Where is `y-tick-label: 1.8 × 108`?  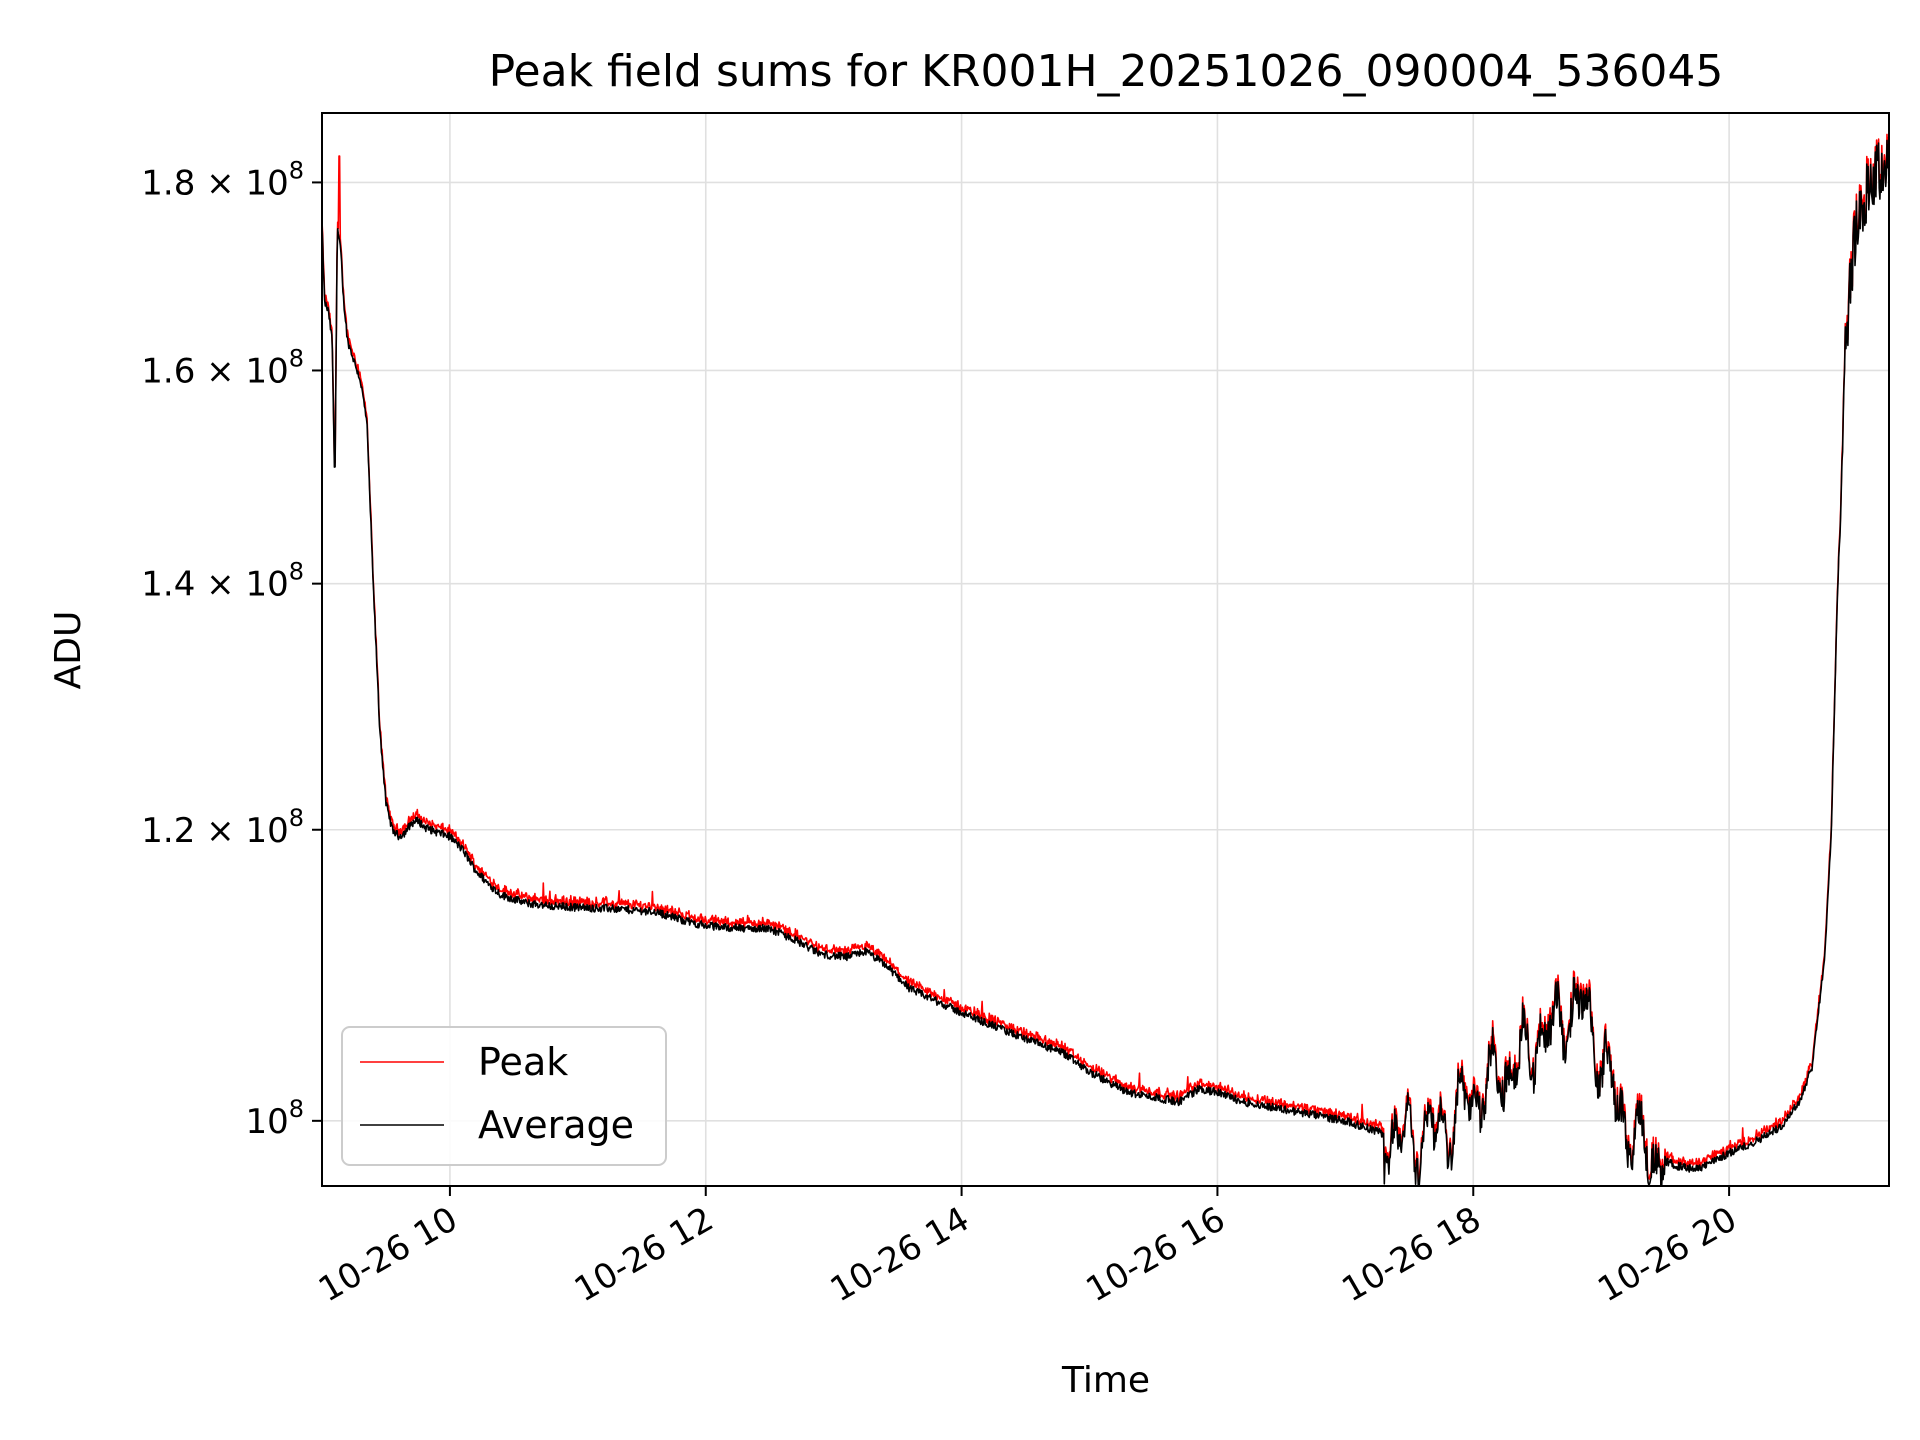
y-tick-label: 1.8 × 108 is located at coordinates (222, 179).